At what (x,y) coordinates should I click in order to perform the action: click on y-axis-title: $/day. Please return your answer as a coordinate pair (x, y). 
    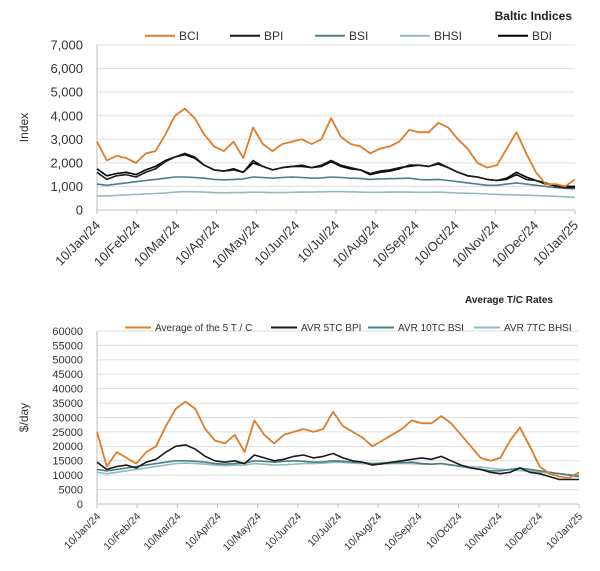
    Looking at the image, I should click on (24, 417).